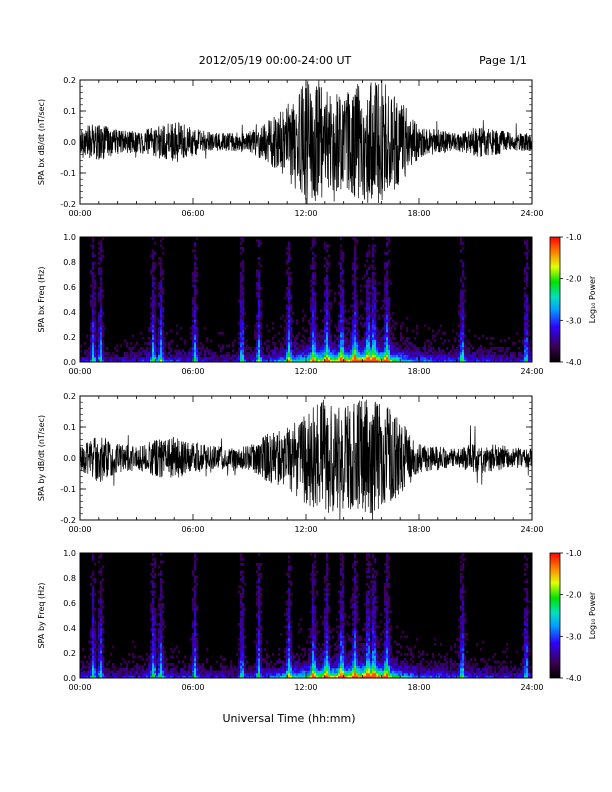 The width and height of the screenshot is (612, 792). Describe the element at coordinates (41, 616) in the screenshot. I see `y-axis-label: SPA by Freq (Hz)` at that location.